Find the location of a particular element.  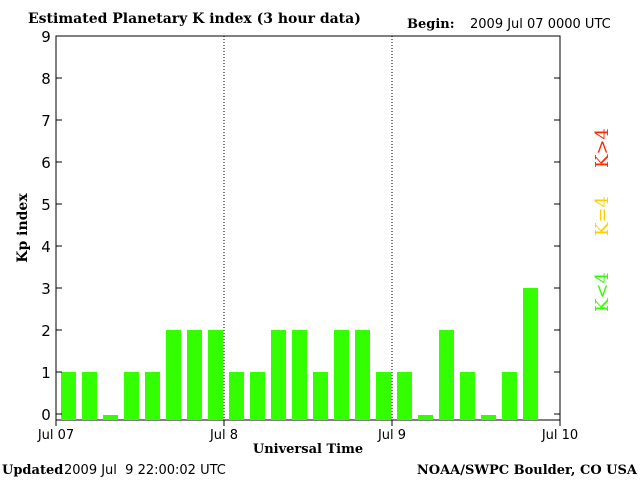

x-axis-ticks: Jul 07 Jul 8 Jul 9 Jul 10 is located at coordinates (307, 431).